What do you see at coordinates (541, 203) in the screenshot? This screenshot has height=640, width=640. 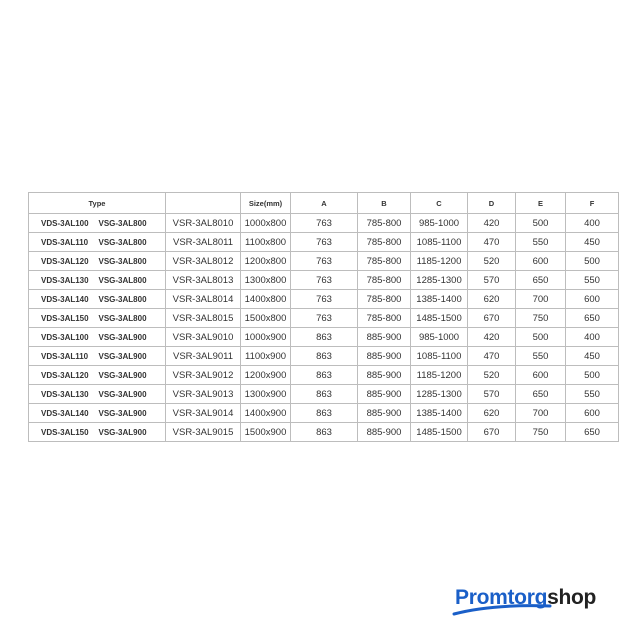 I see `header-e: E` at bounding box center [541, 203].